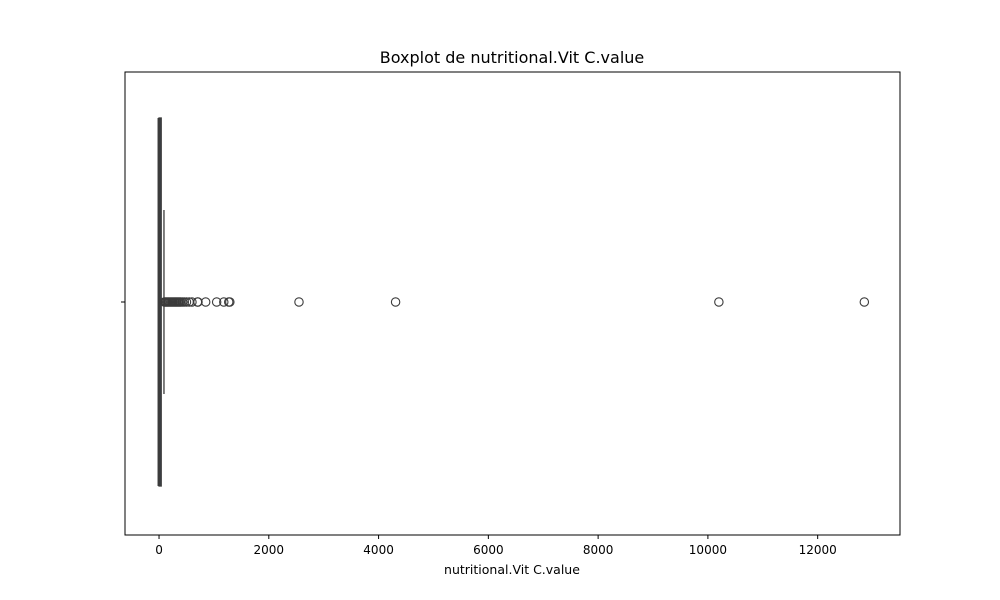 The image size is (1000, 600). I want to click on x-tick-label: 6000, so click(488, 550).